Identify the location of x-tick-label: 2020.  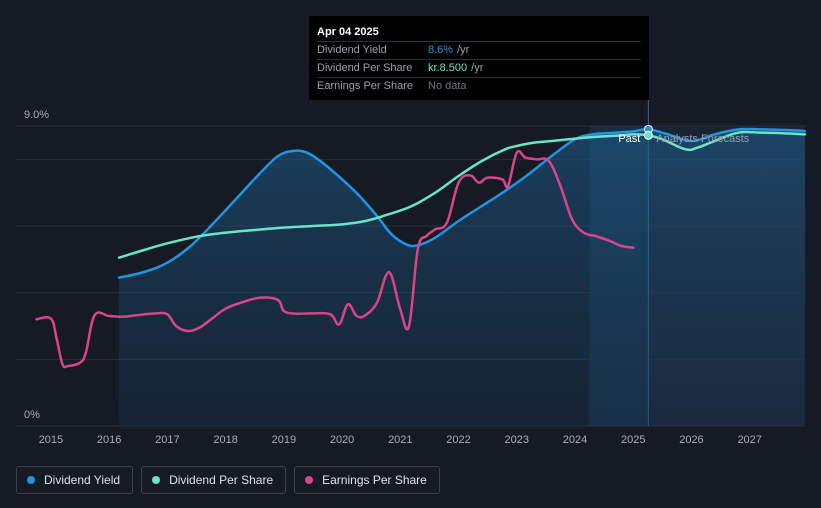
(342, 440).